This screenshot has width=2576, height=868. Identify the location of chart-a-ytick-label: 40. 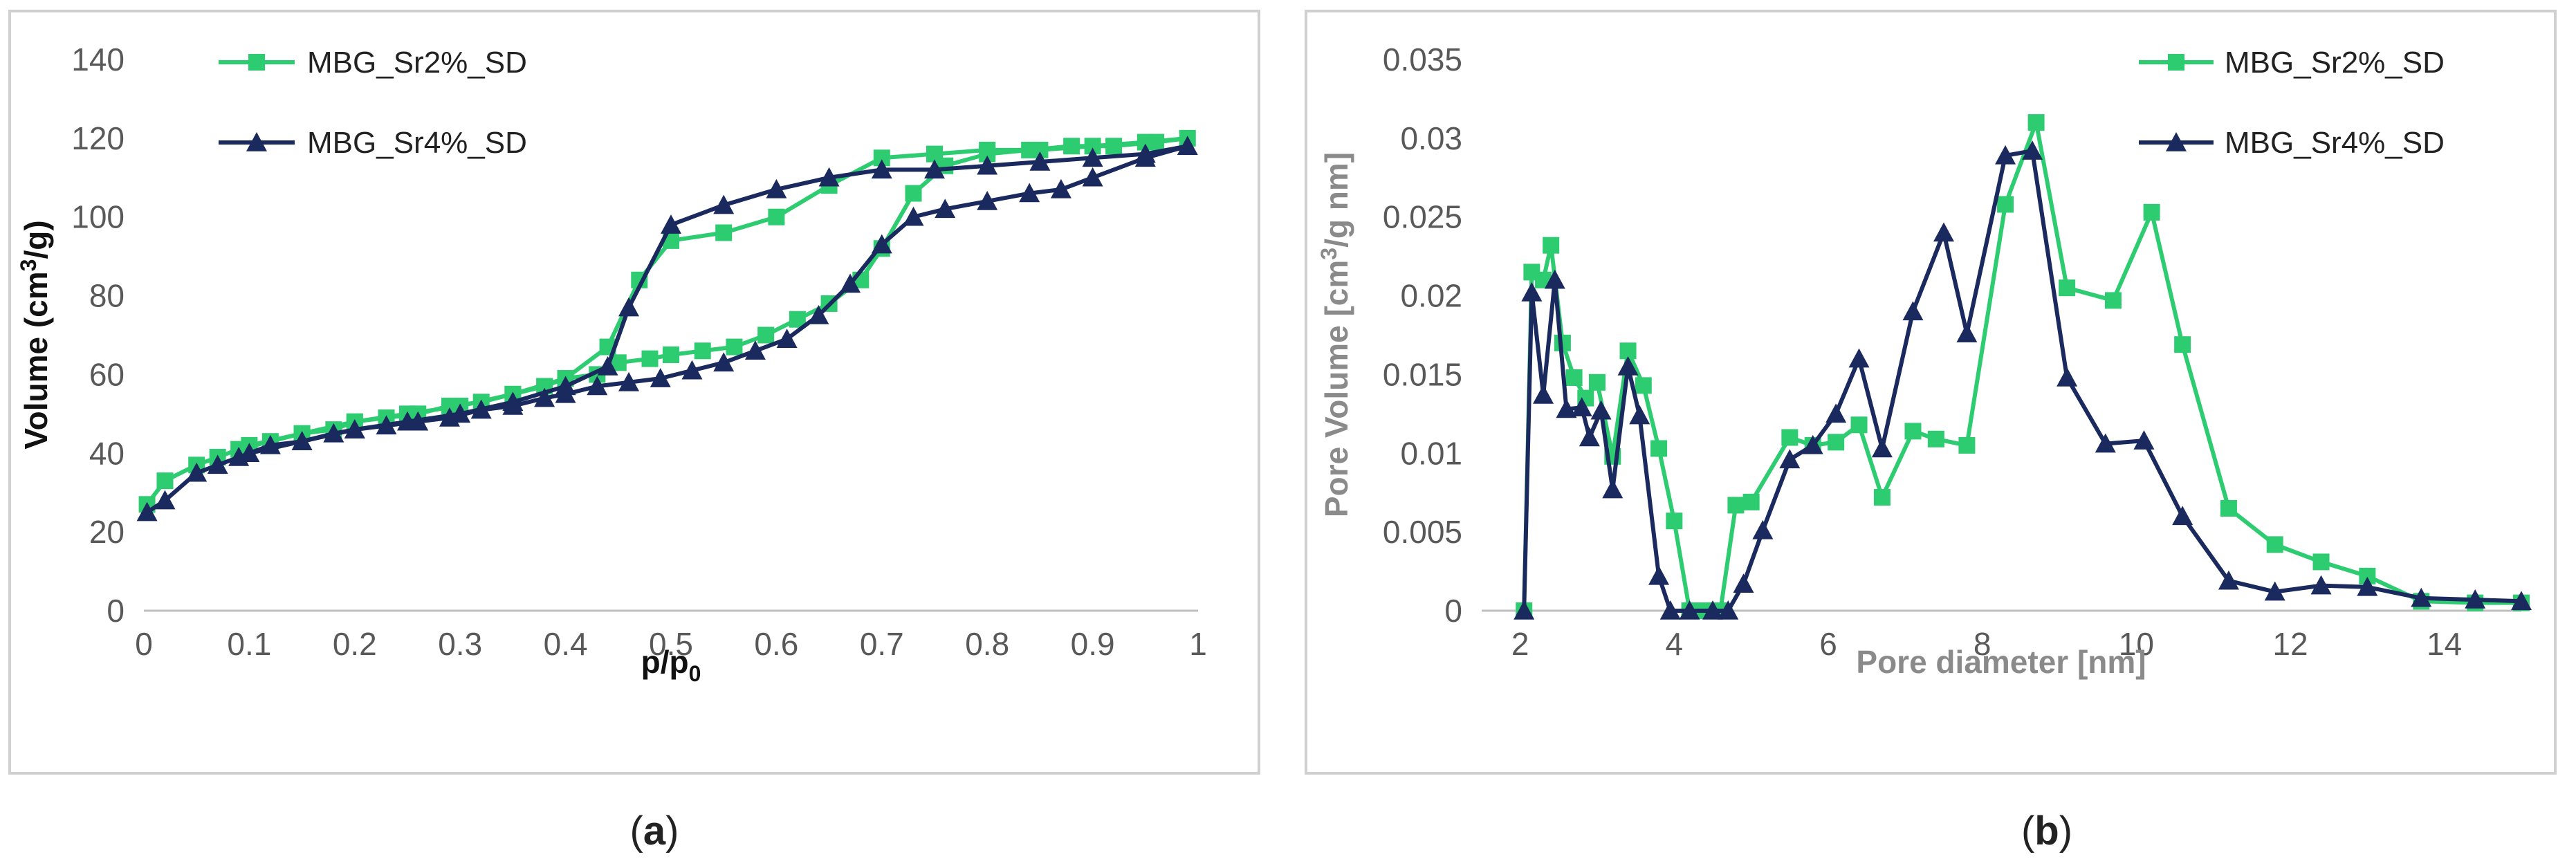
(107, 453).